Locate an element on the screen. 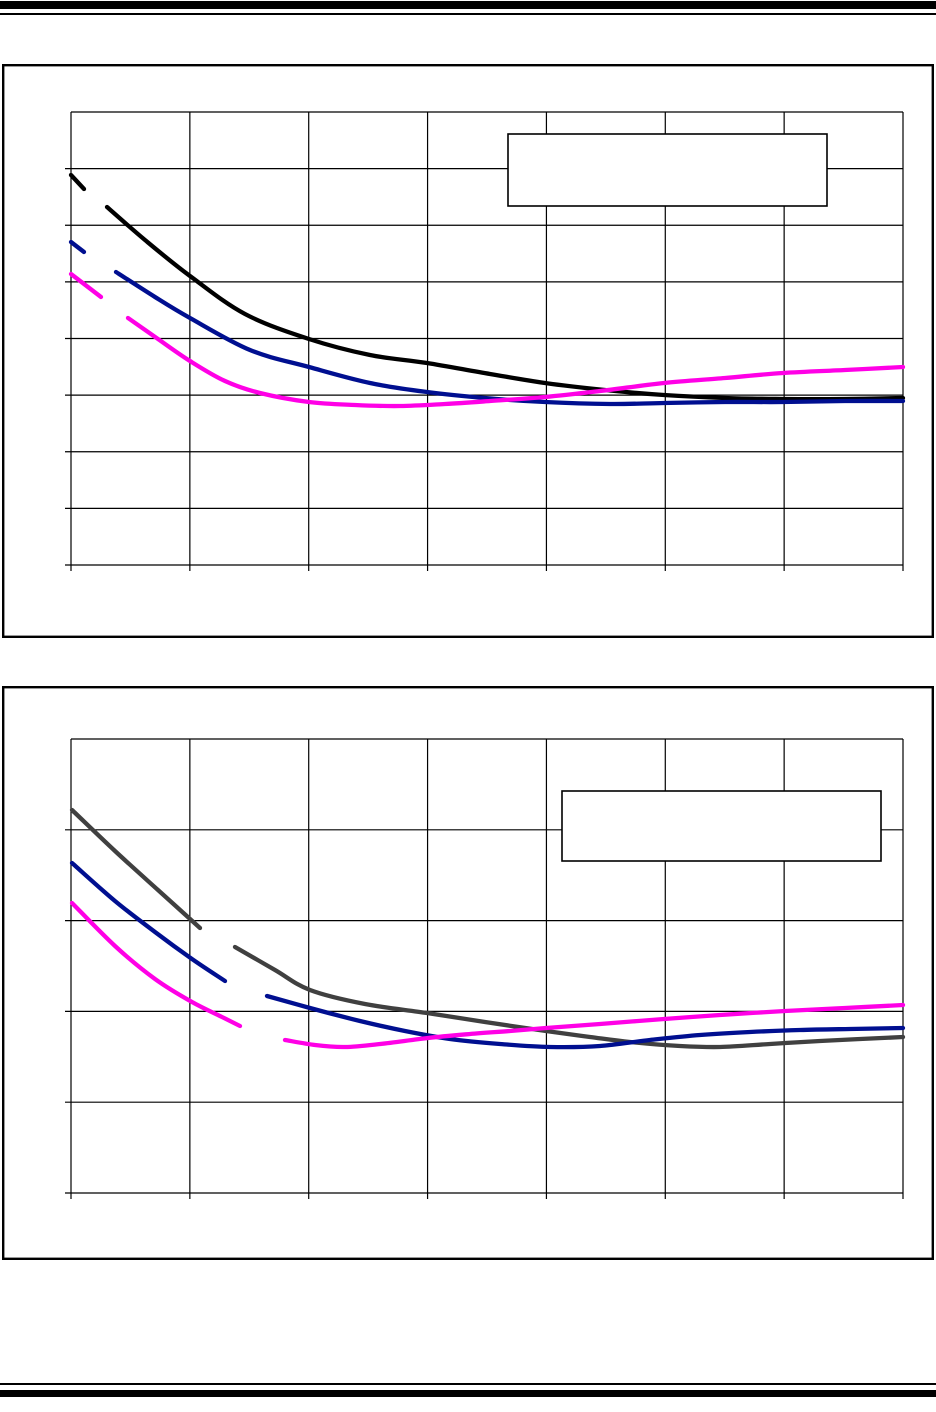 Image resolution: width=936 pixels, height=1412 pixels. page-top-bar is located at coordinates (468, 5).